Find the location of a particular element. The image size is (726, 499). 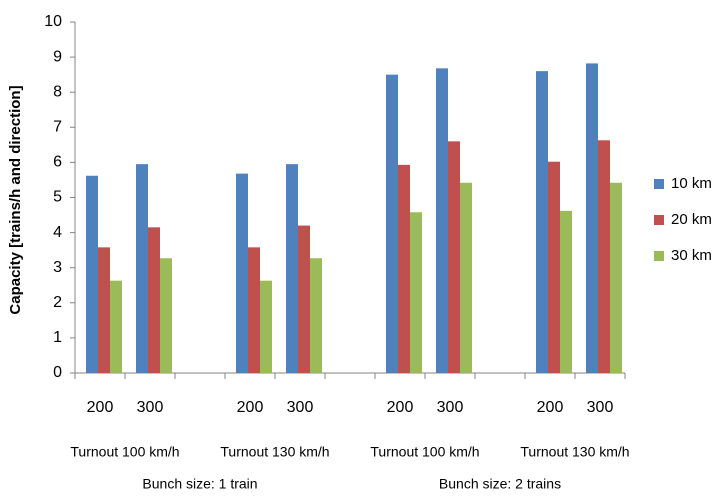

group-label: Bunch size: 1 train is located at coordinates (199, 484).